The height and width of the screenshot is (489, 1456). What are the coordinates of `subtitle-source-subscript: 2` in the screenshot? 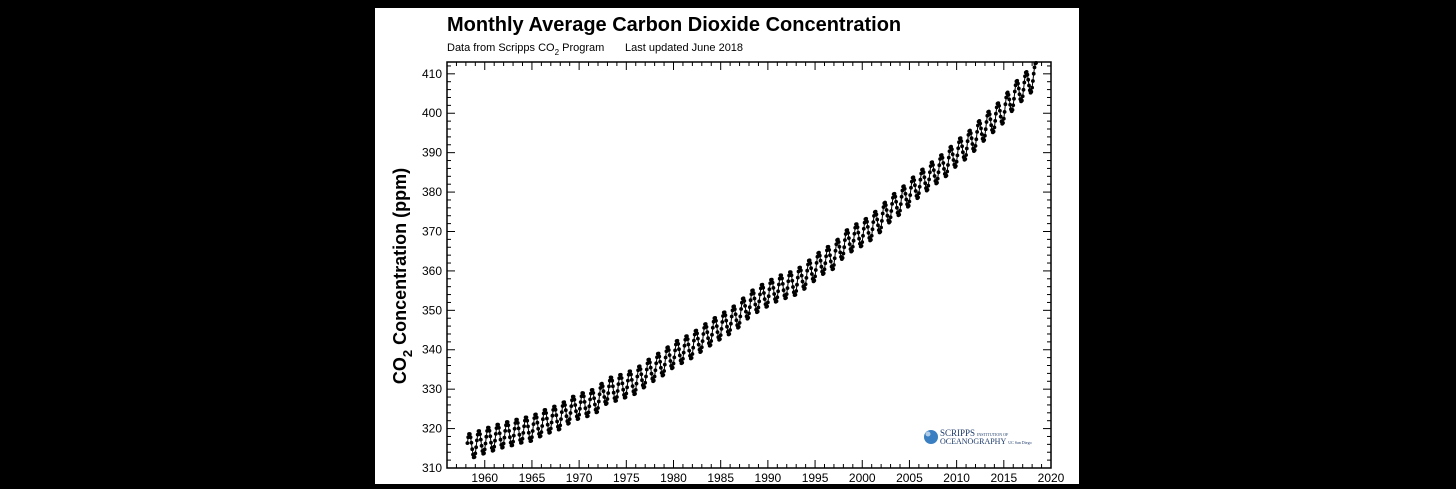 It's located at (557, 52).